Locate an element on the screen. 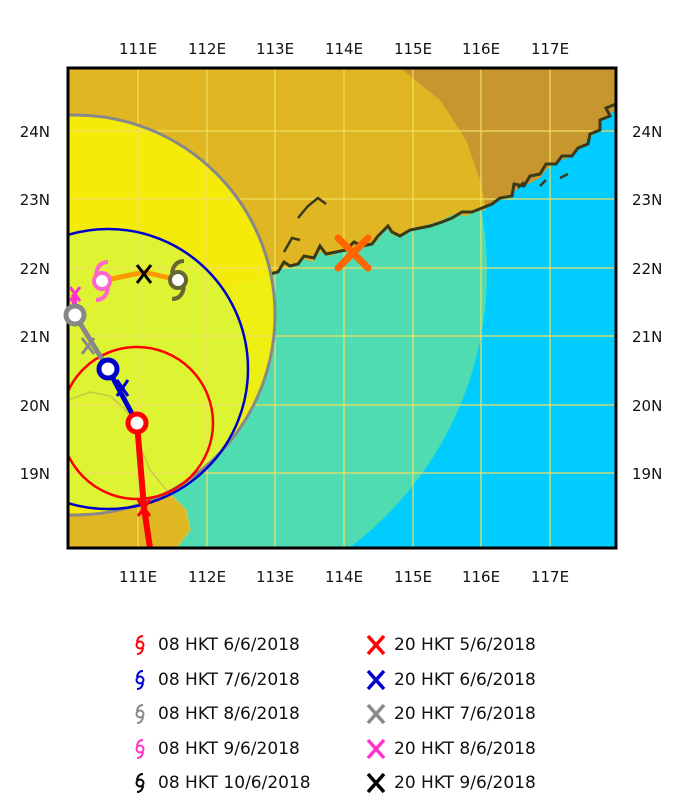 This screenshot has width=685, height=809. latitude-labels-left: 24N 23N 22N 21N 20N 19N is located at coordinates (35, 303).